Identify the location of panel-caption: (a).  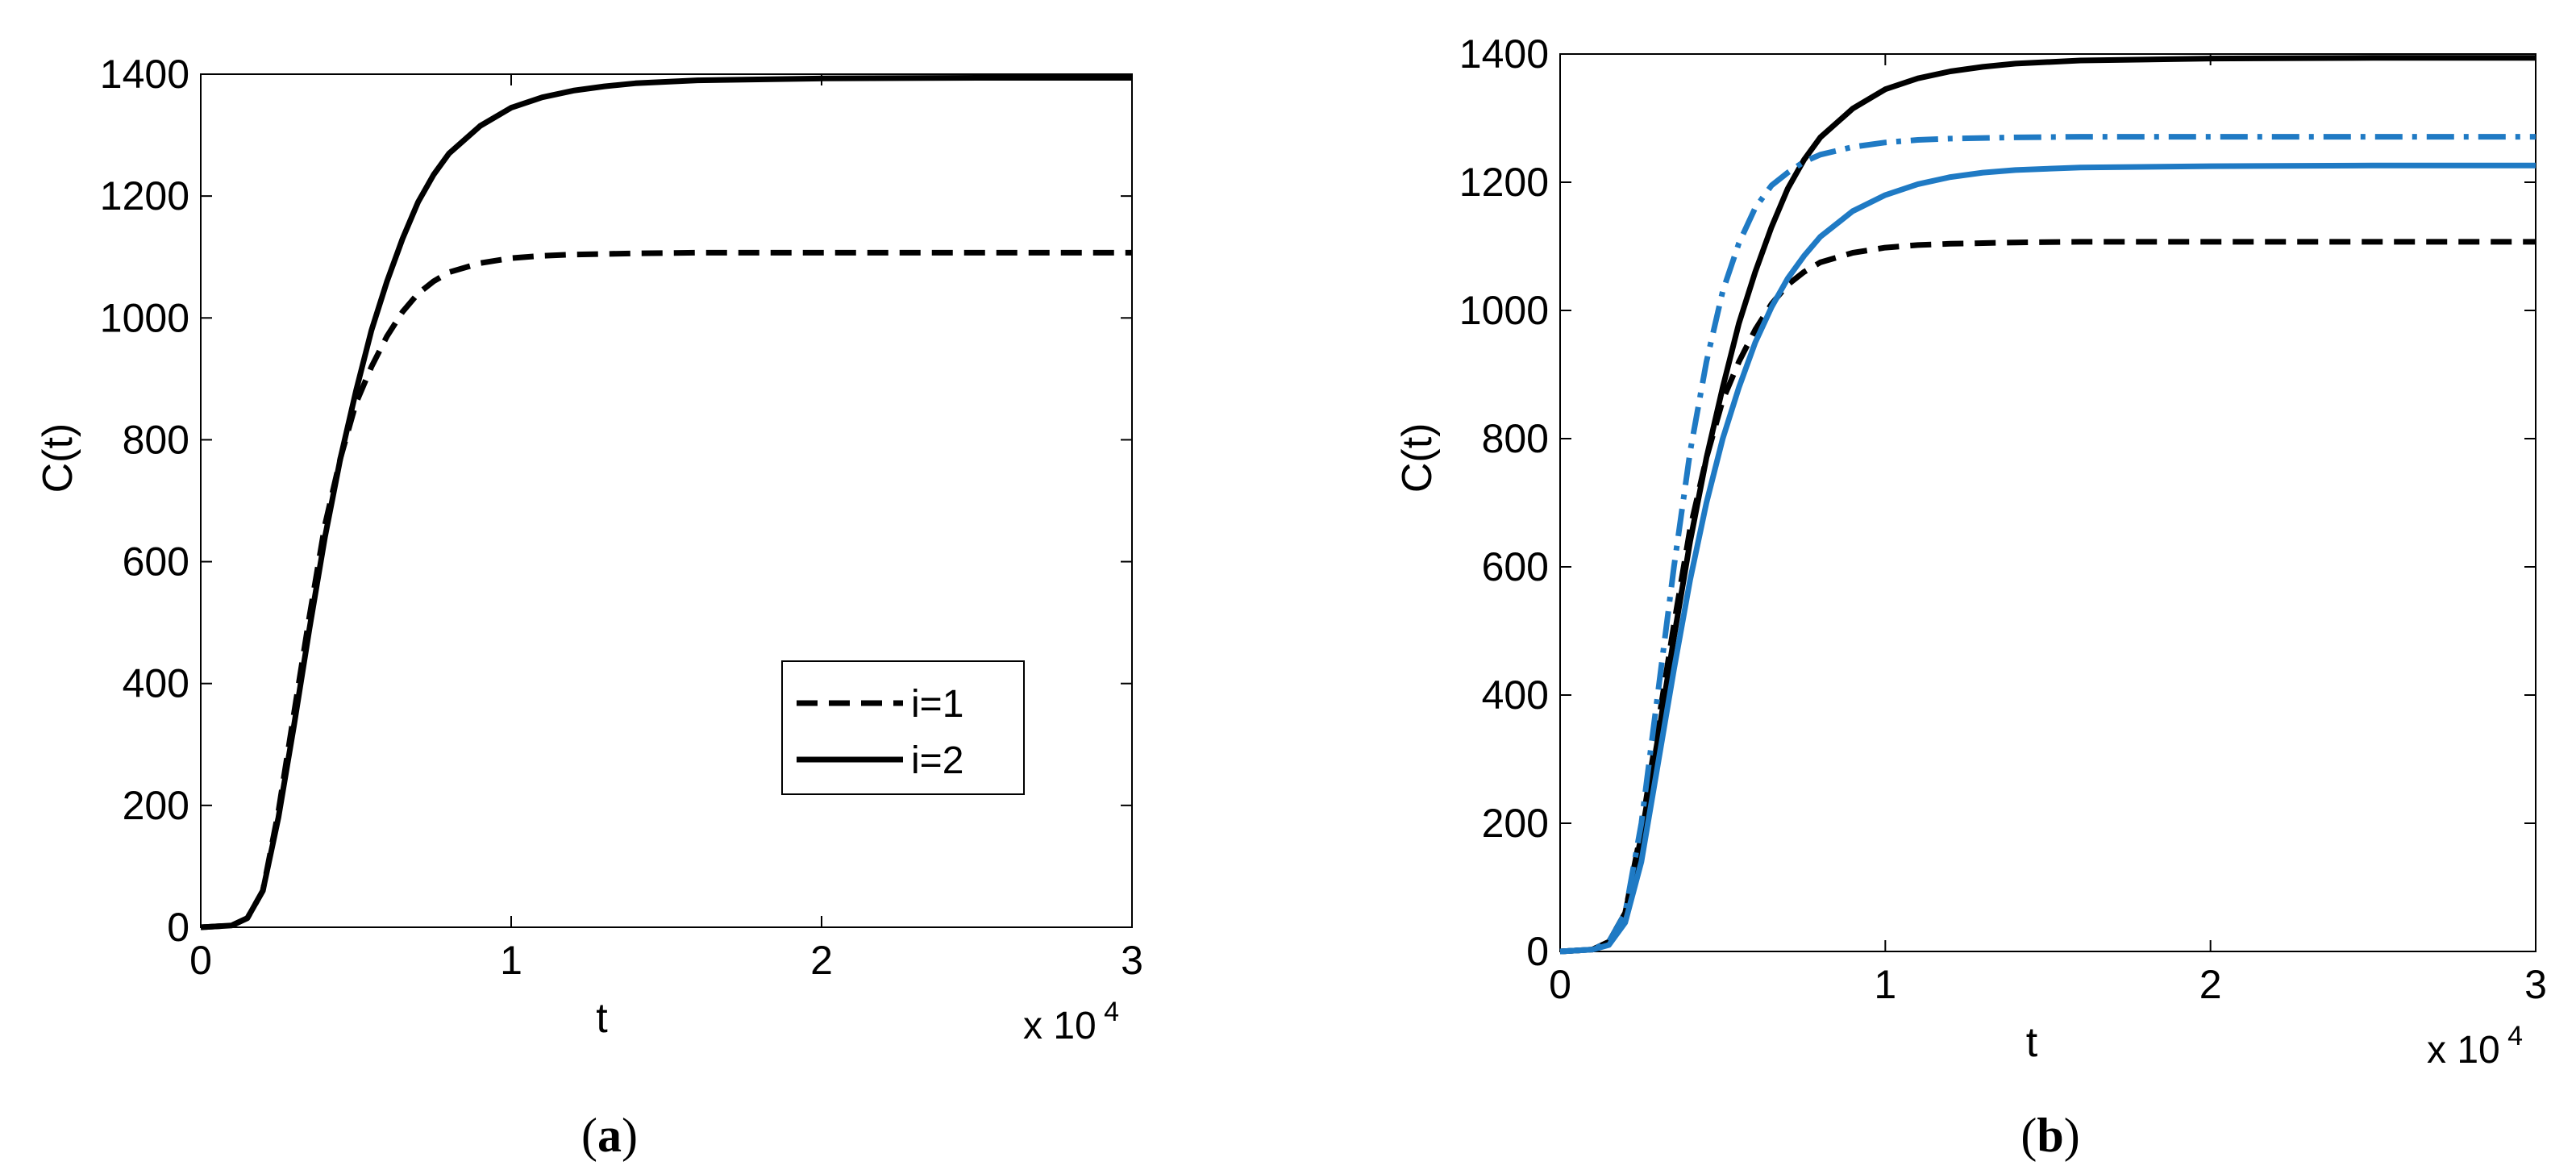
(609, 1135).